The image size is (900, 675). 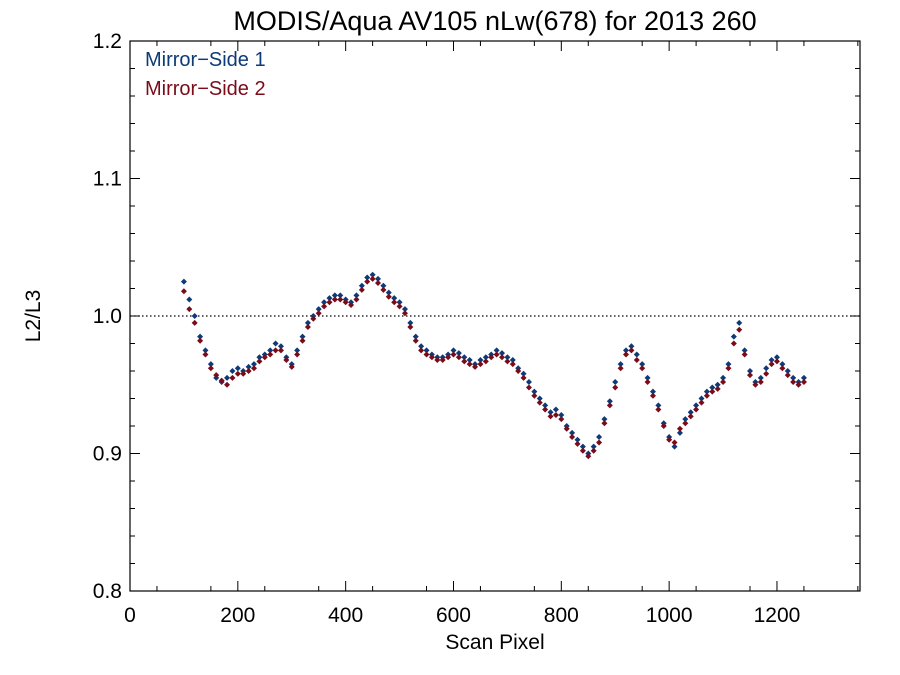 I want to click on x-tick-label: 600, so click(x=453, y=615).